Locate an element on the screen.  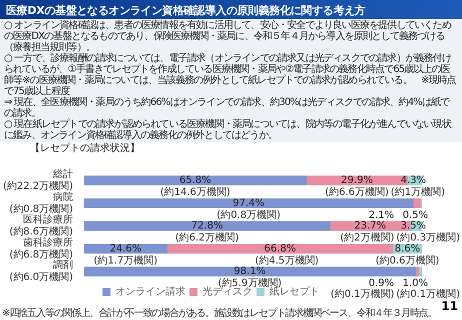
data-label: 2.1% is located at coordinates (381, 215).